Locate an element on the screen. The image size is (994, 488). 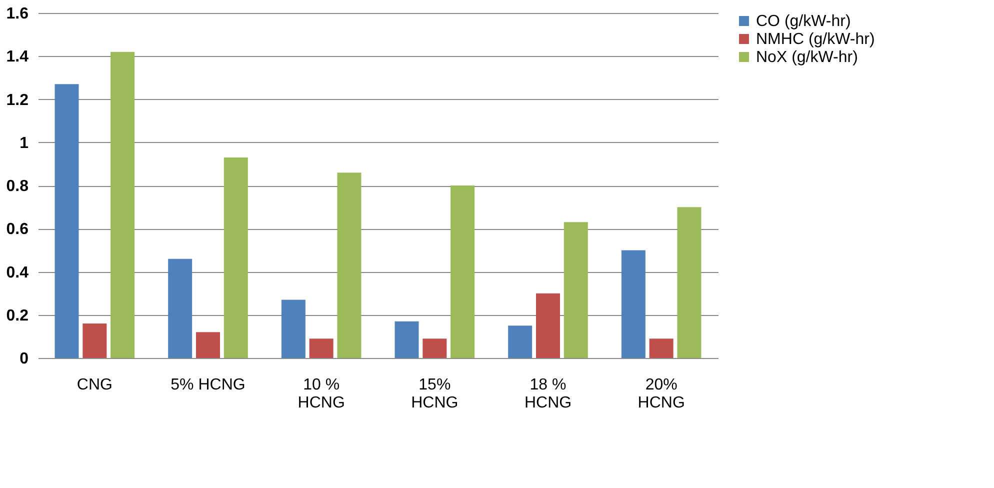
y-tick-label: 0 is located at coordinates (24, 359).